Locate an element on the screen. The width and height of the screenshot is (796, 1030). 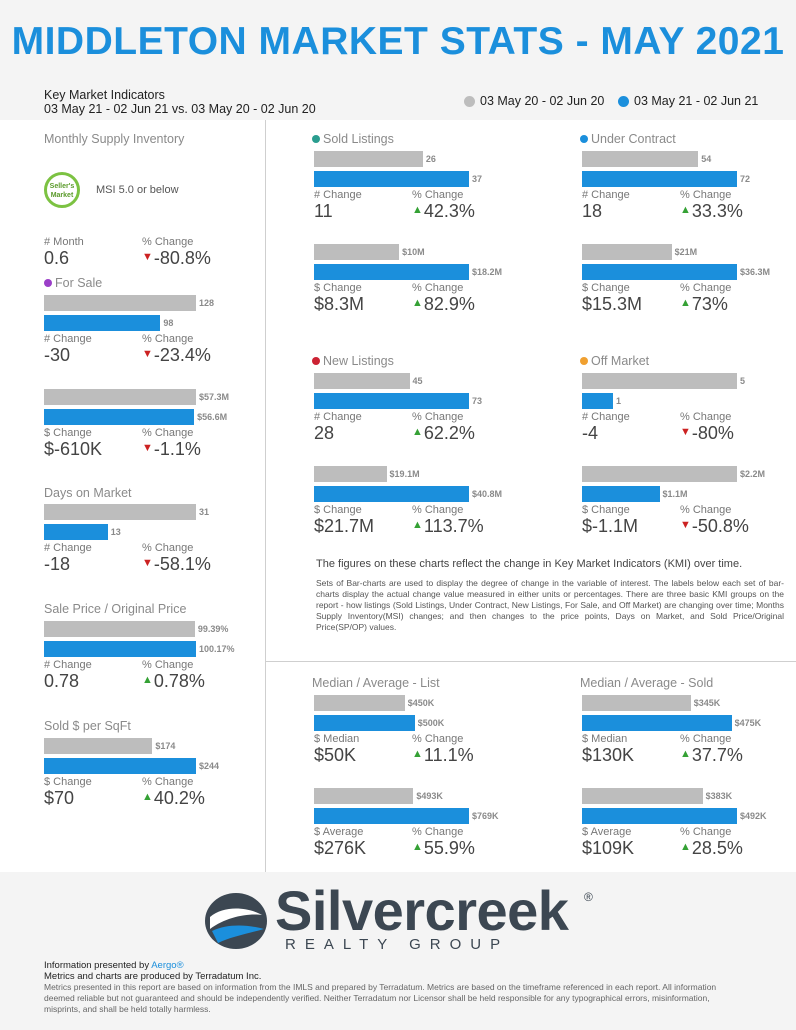
list-median-bar-prev is located at coordinates (359, 703).